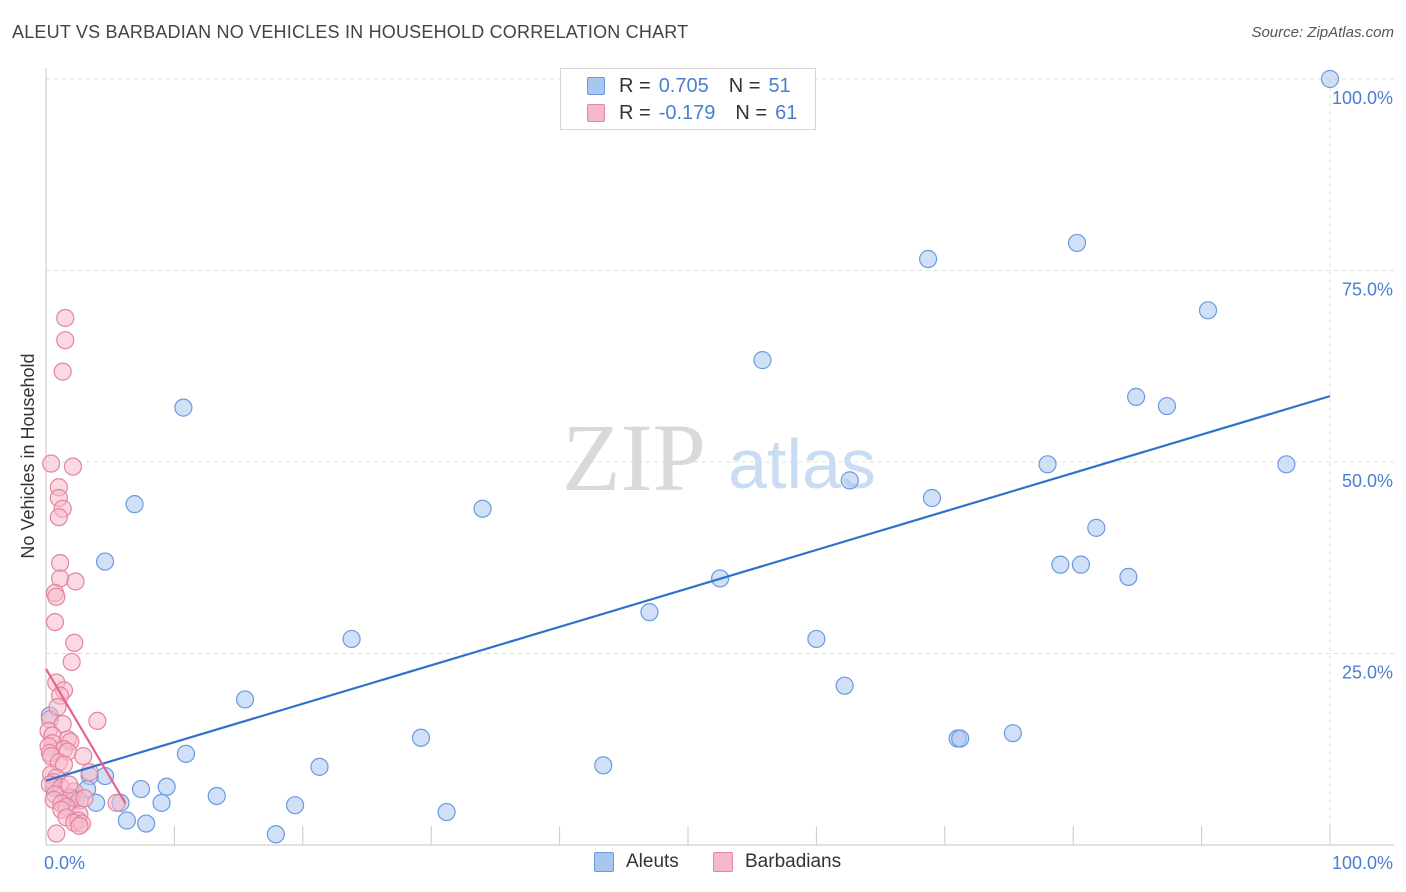  I want to click on series-legend-aleuts: Aleuts, so click(636, 862).